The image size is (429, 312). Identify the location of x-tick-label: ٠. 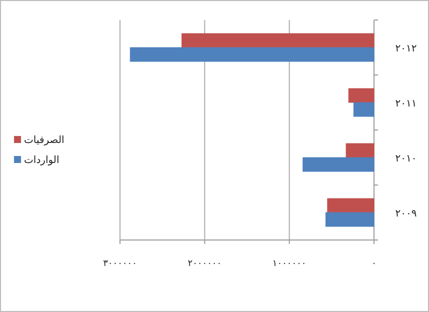
(374, 264).